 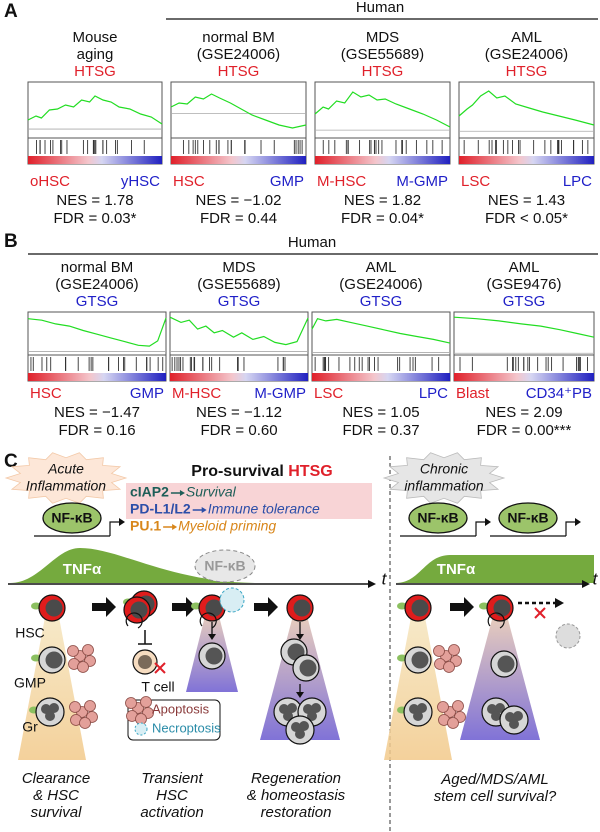 What do you see at coordinates (66, 478) in the screenshot?
I see `acute-burst` at bounding box center [66, 478].